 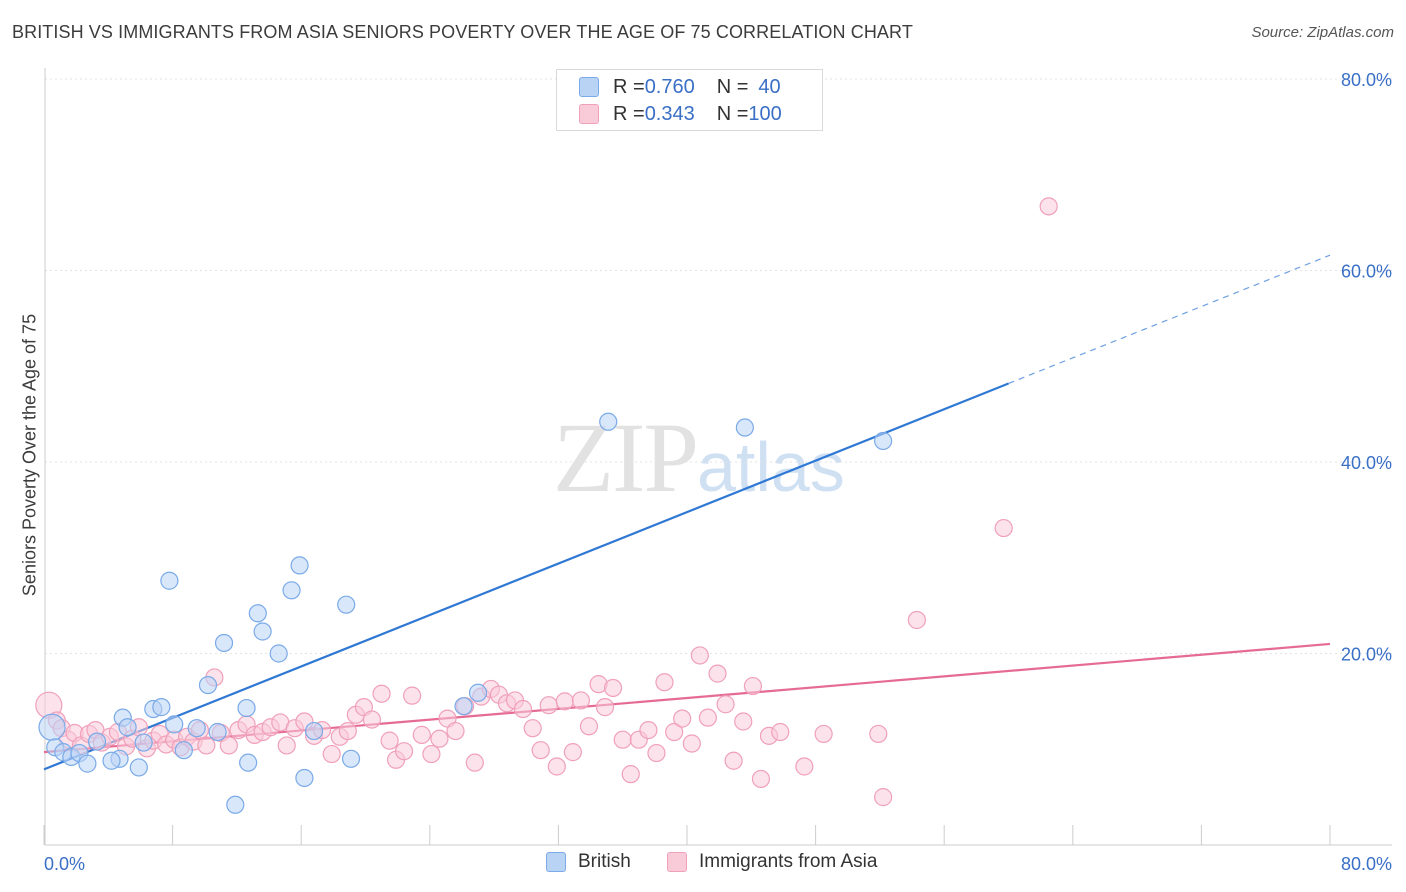 I want to click on legend-label: Immigrants from Asia, so click(x=788, y=861).